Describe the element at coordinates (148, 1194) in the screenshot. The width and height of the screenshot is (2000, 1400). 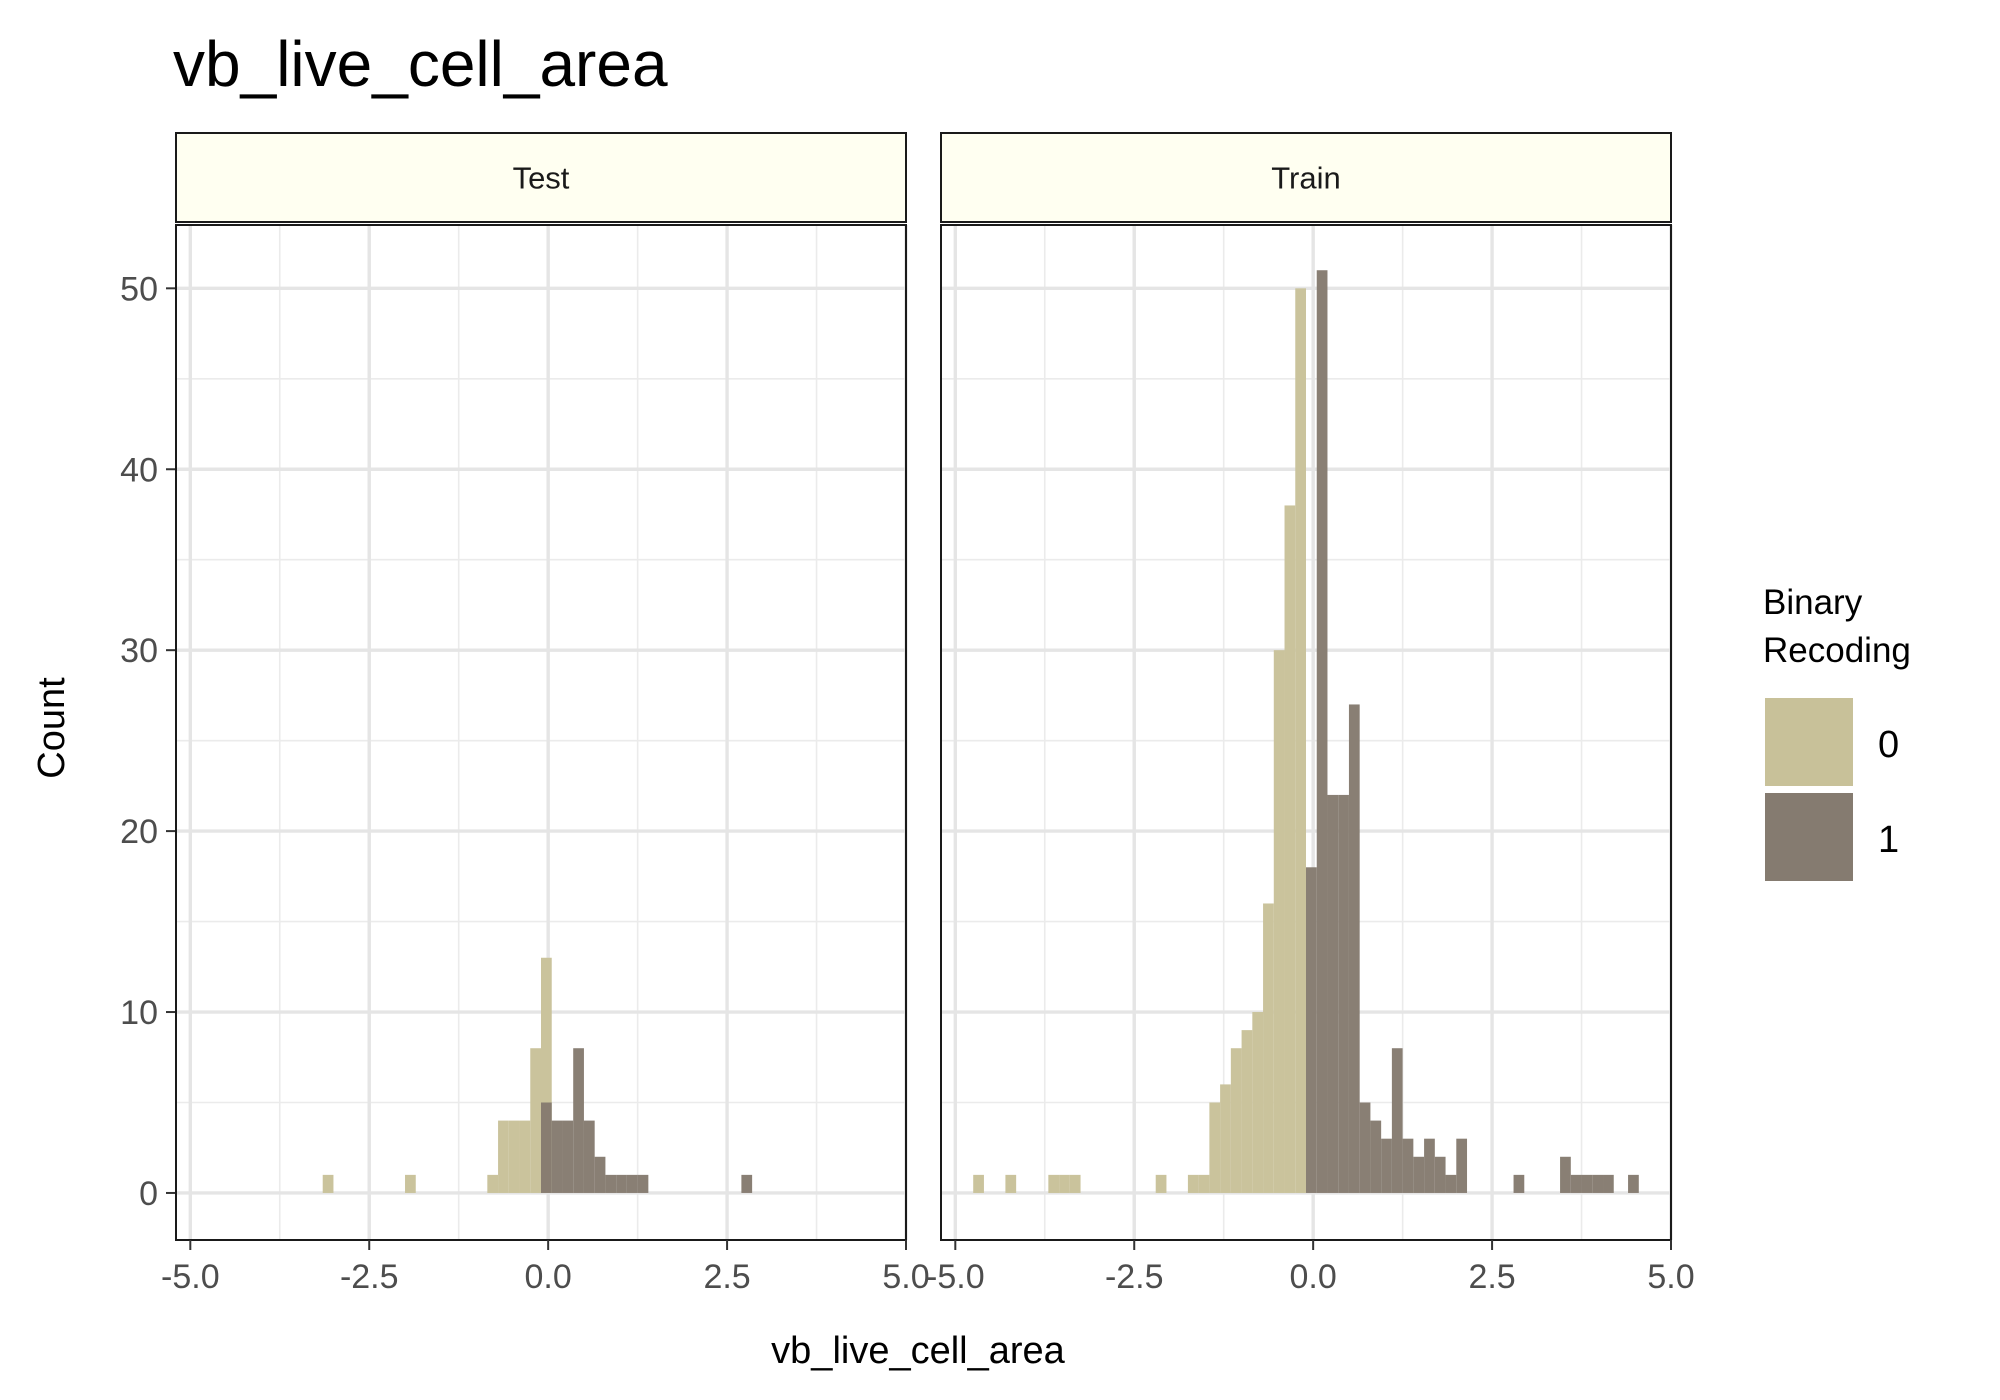
I see `y-tick-label: 0` at that location.